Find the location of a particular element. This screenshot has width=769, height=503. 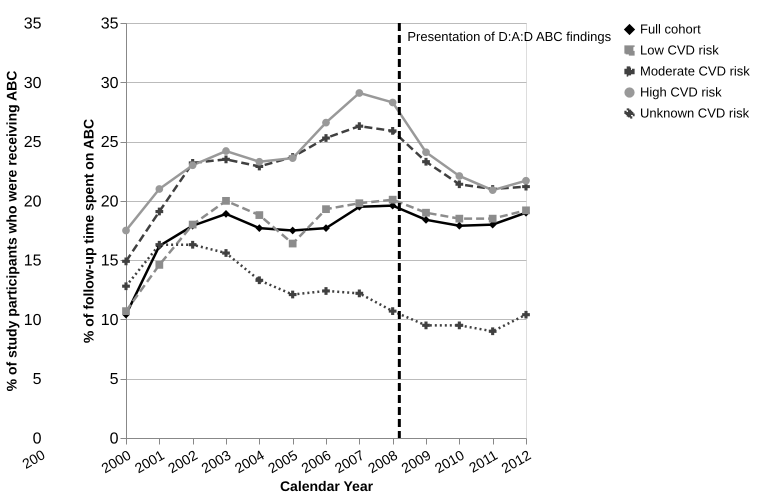

y-tick-label: 25 is located at coordinates (33, 143).